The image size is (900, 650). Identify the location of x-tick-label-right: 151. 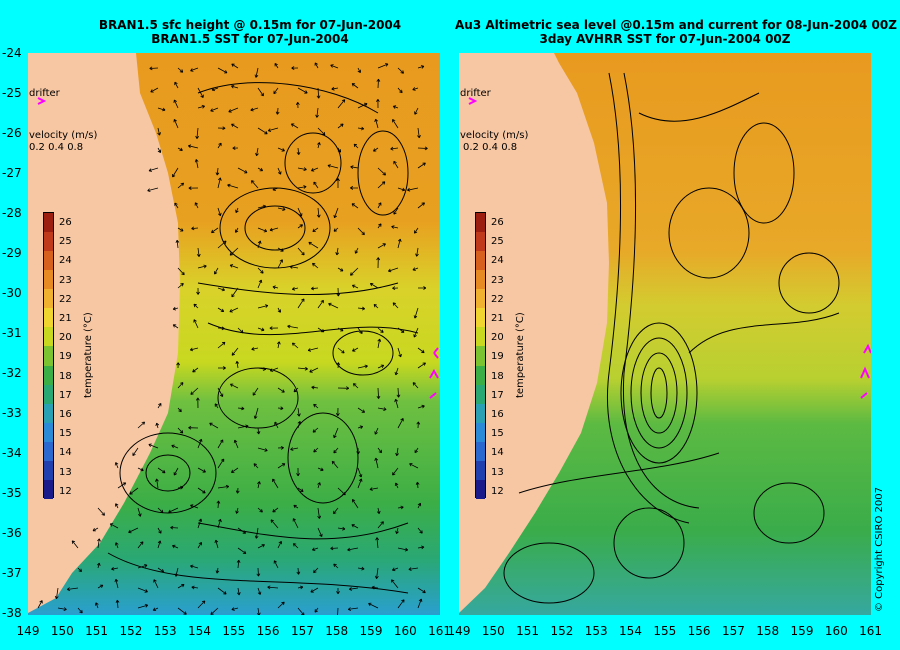
(528, 631).